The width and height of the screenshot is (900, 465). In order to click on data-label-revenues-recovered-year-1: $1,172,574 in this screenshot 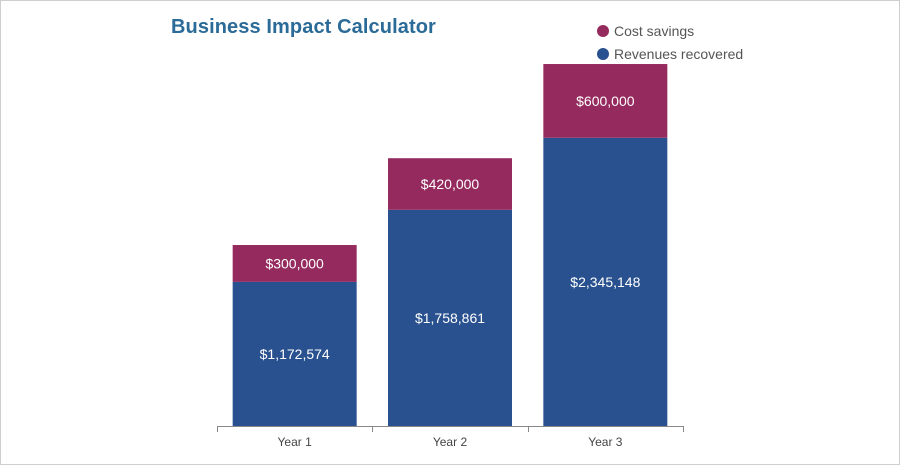, I will do `click(295, 354)`.